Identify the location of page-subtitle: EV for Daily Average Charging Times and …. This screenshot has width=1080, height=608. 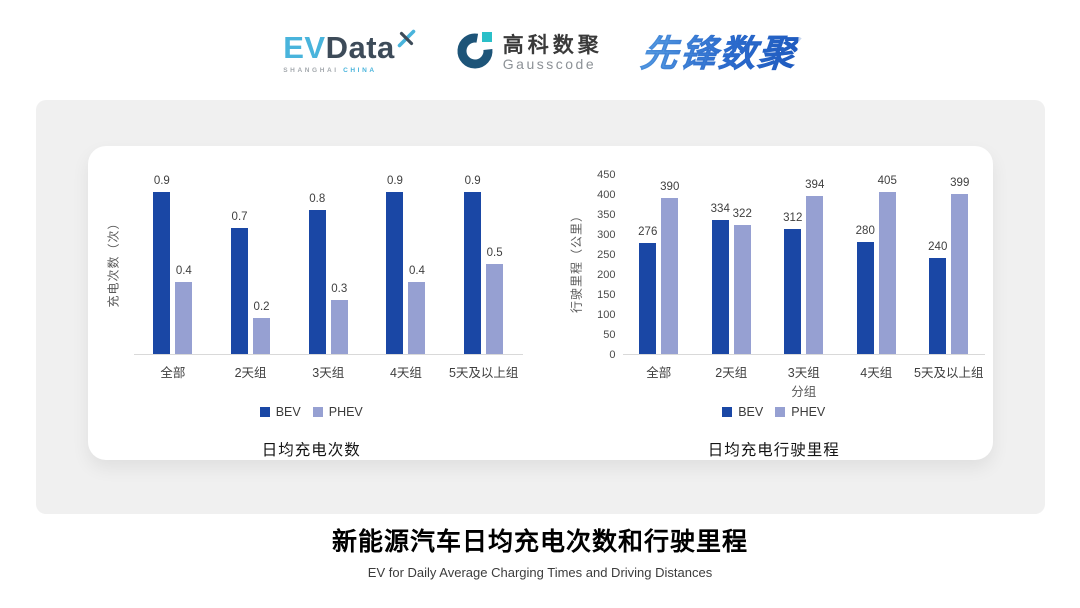
(540, 572).